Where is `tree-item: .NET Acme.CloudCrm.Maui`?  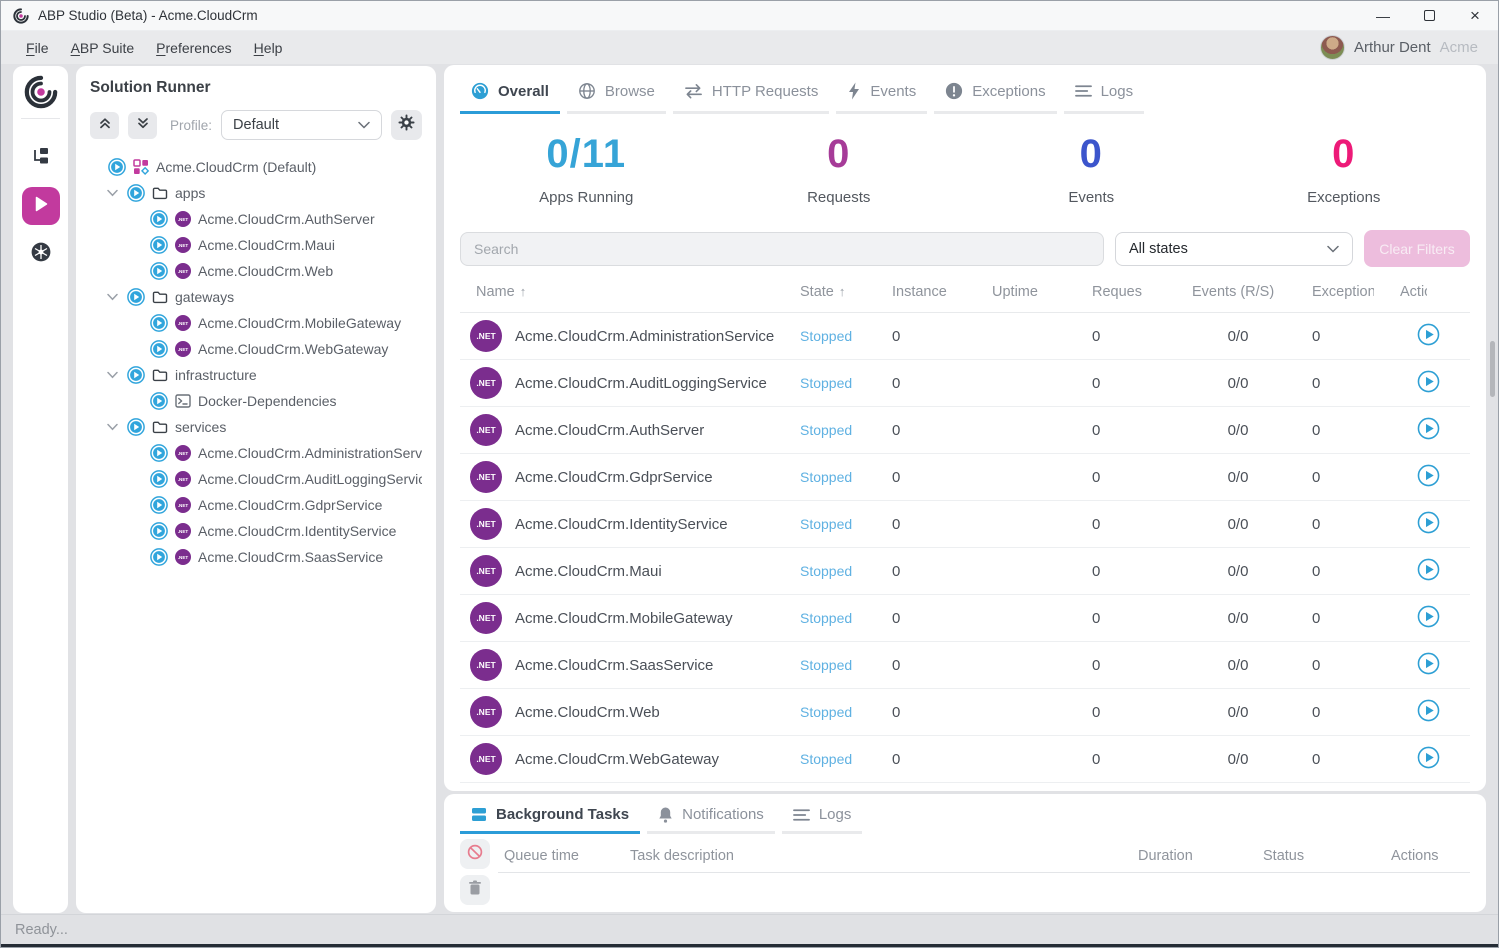 tree-item: .NET Acme.CloudCrm.Maui is located at coordinates (256, 245).